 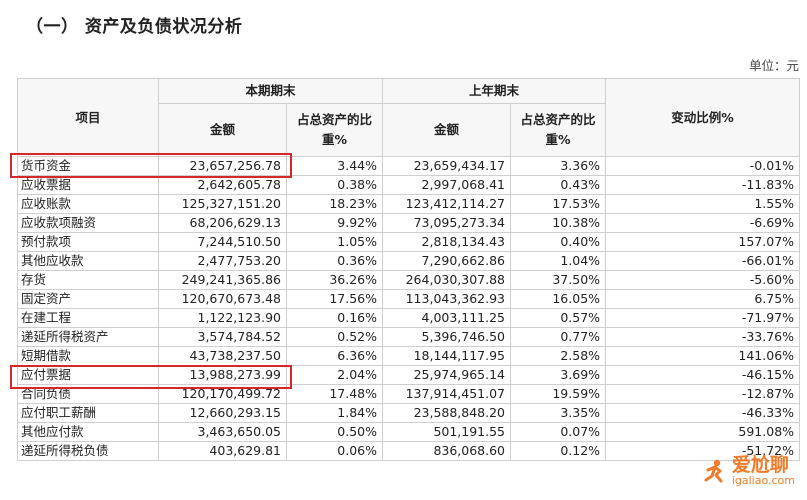 I want to click on row-name: 应收票据, so click(x=88, y=185).